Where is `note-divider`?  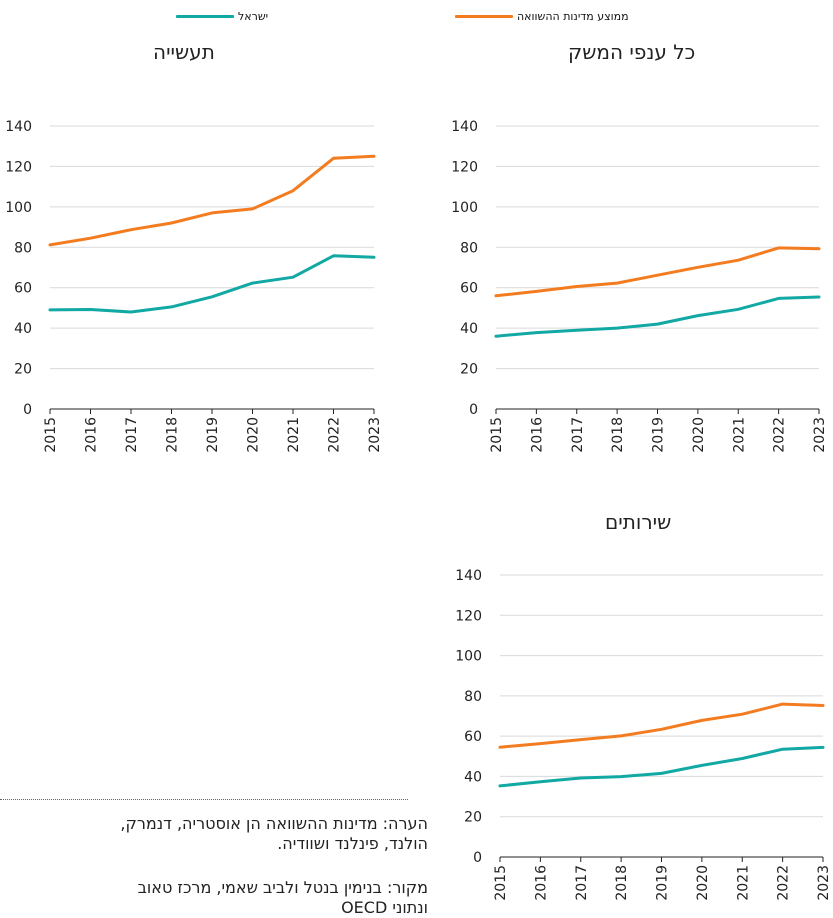
note-divider is located at coordinates (204, 799).